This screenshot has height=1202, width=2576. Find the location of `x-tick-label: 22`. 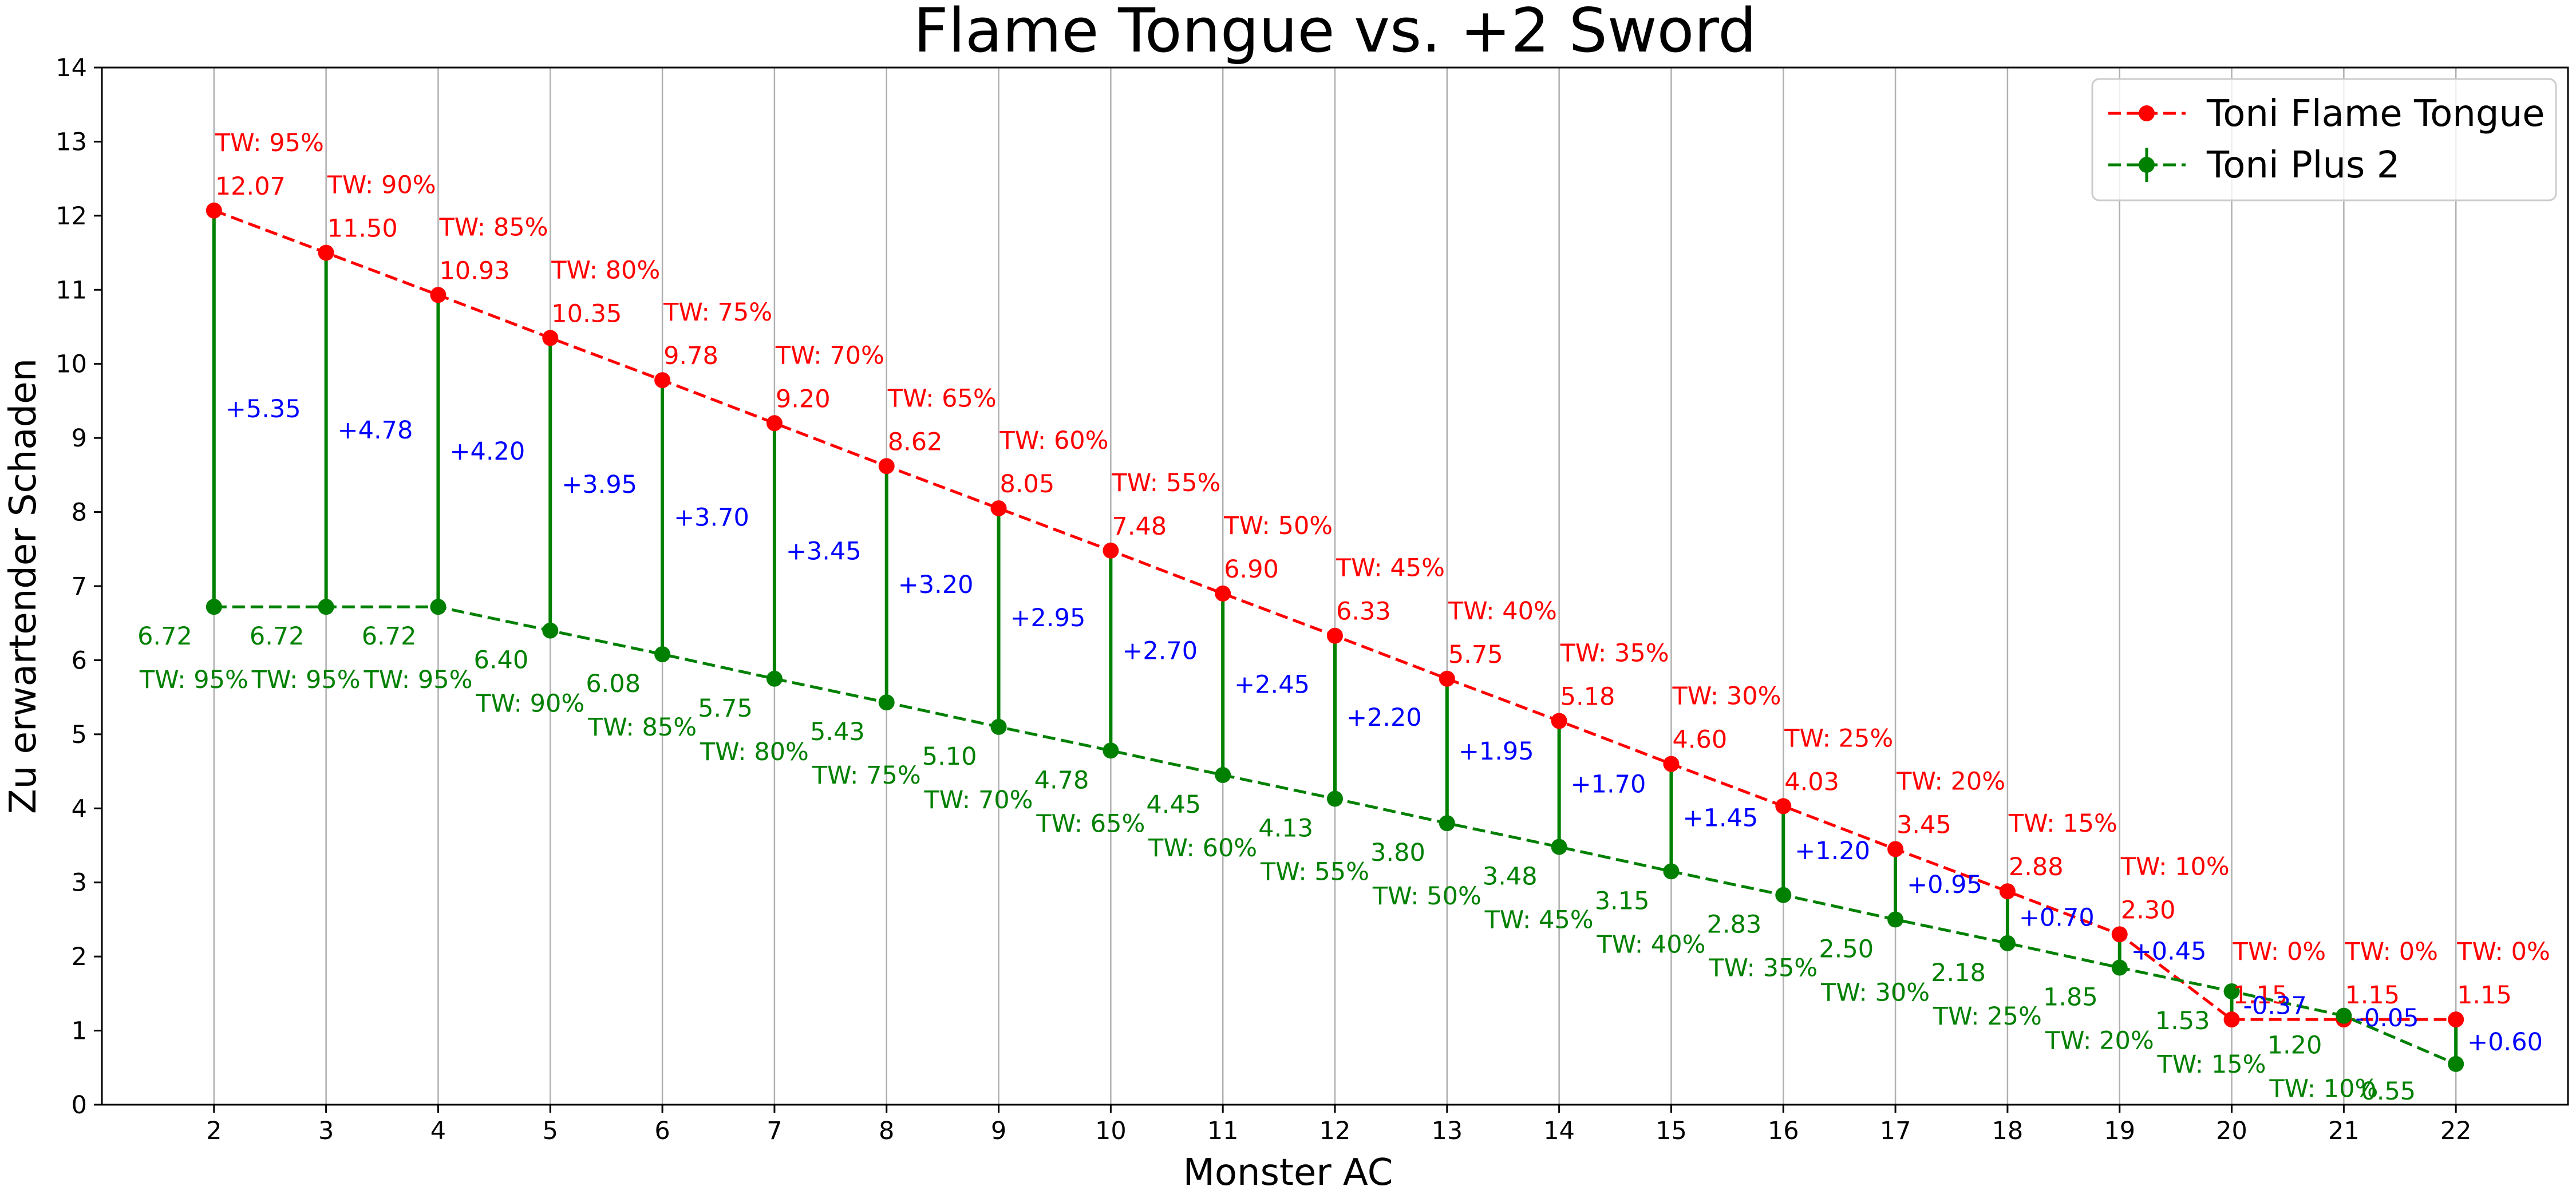

x-tick-label: 22 is located at coordinates (2456, 1131).